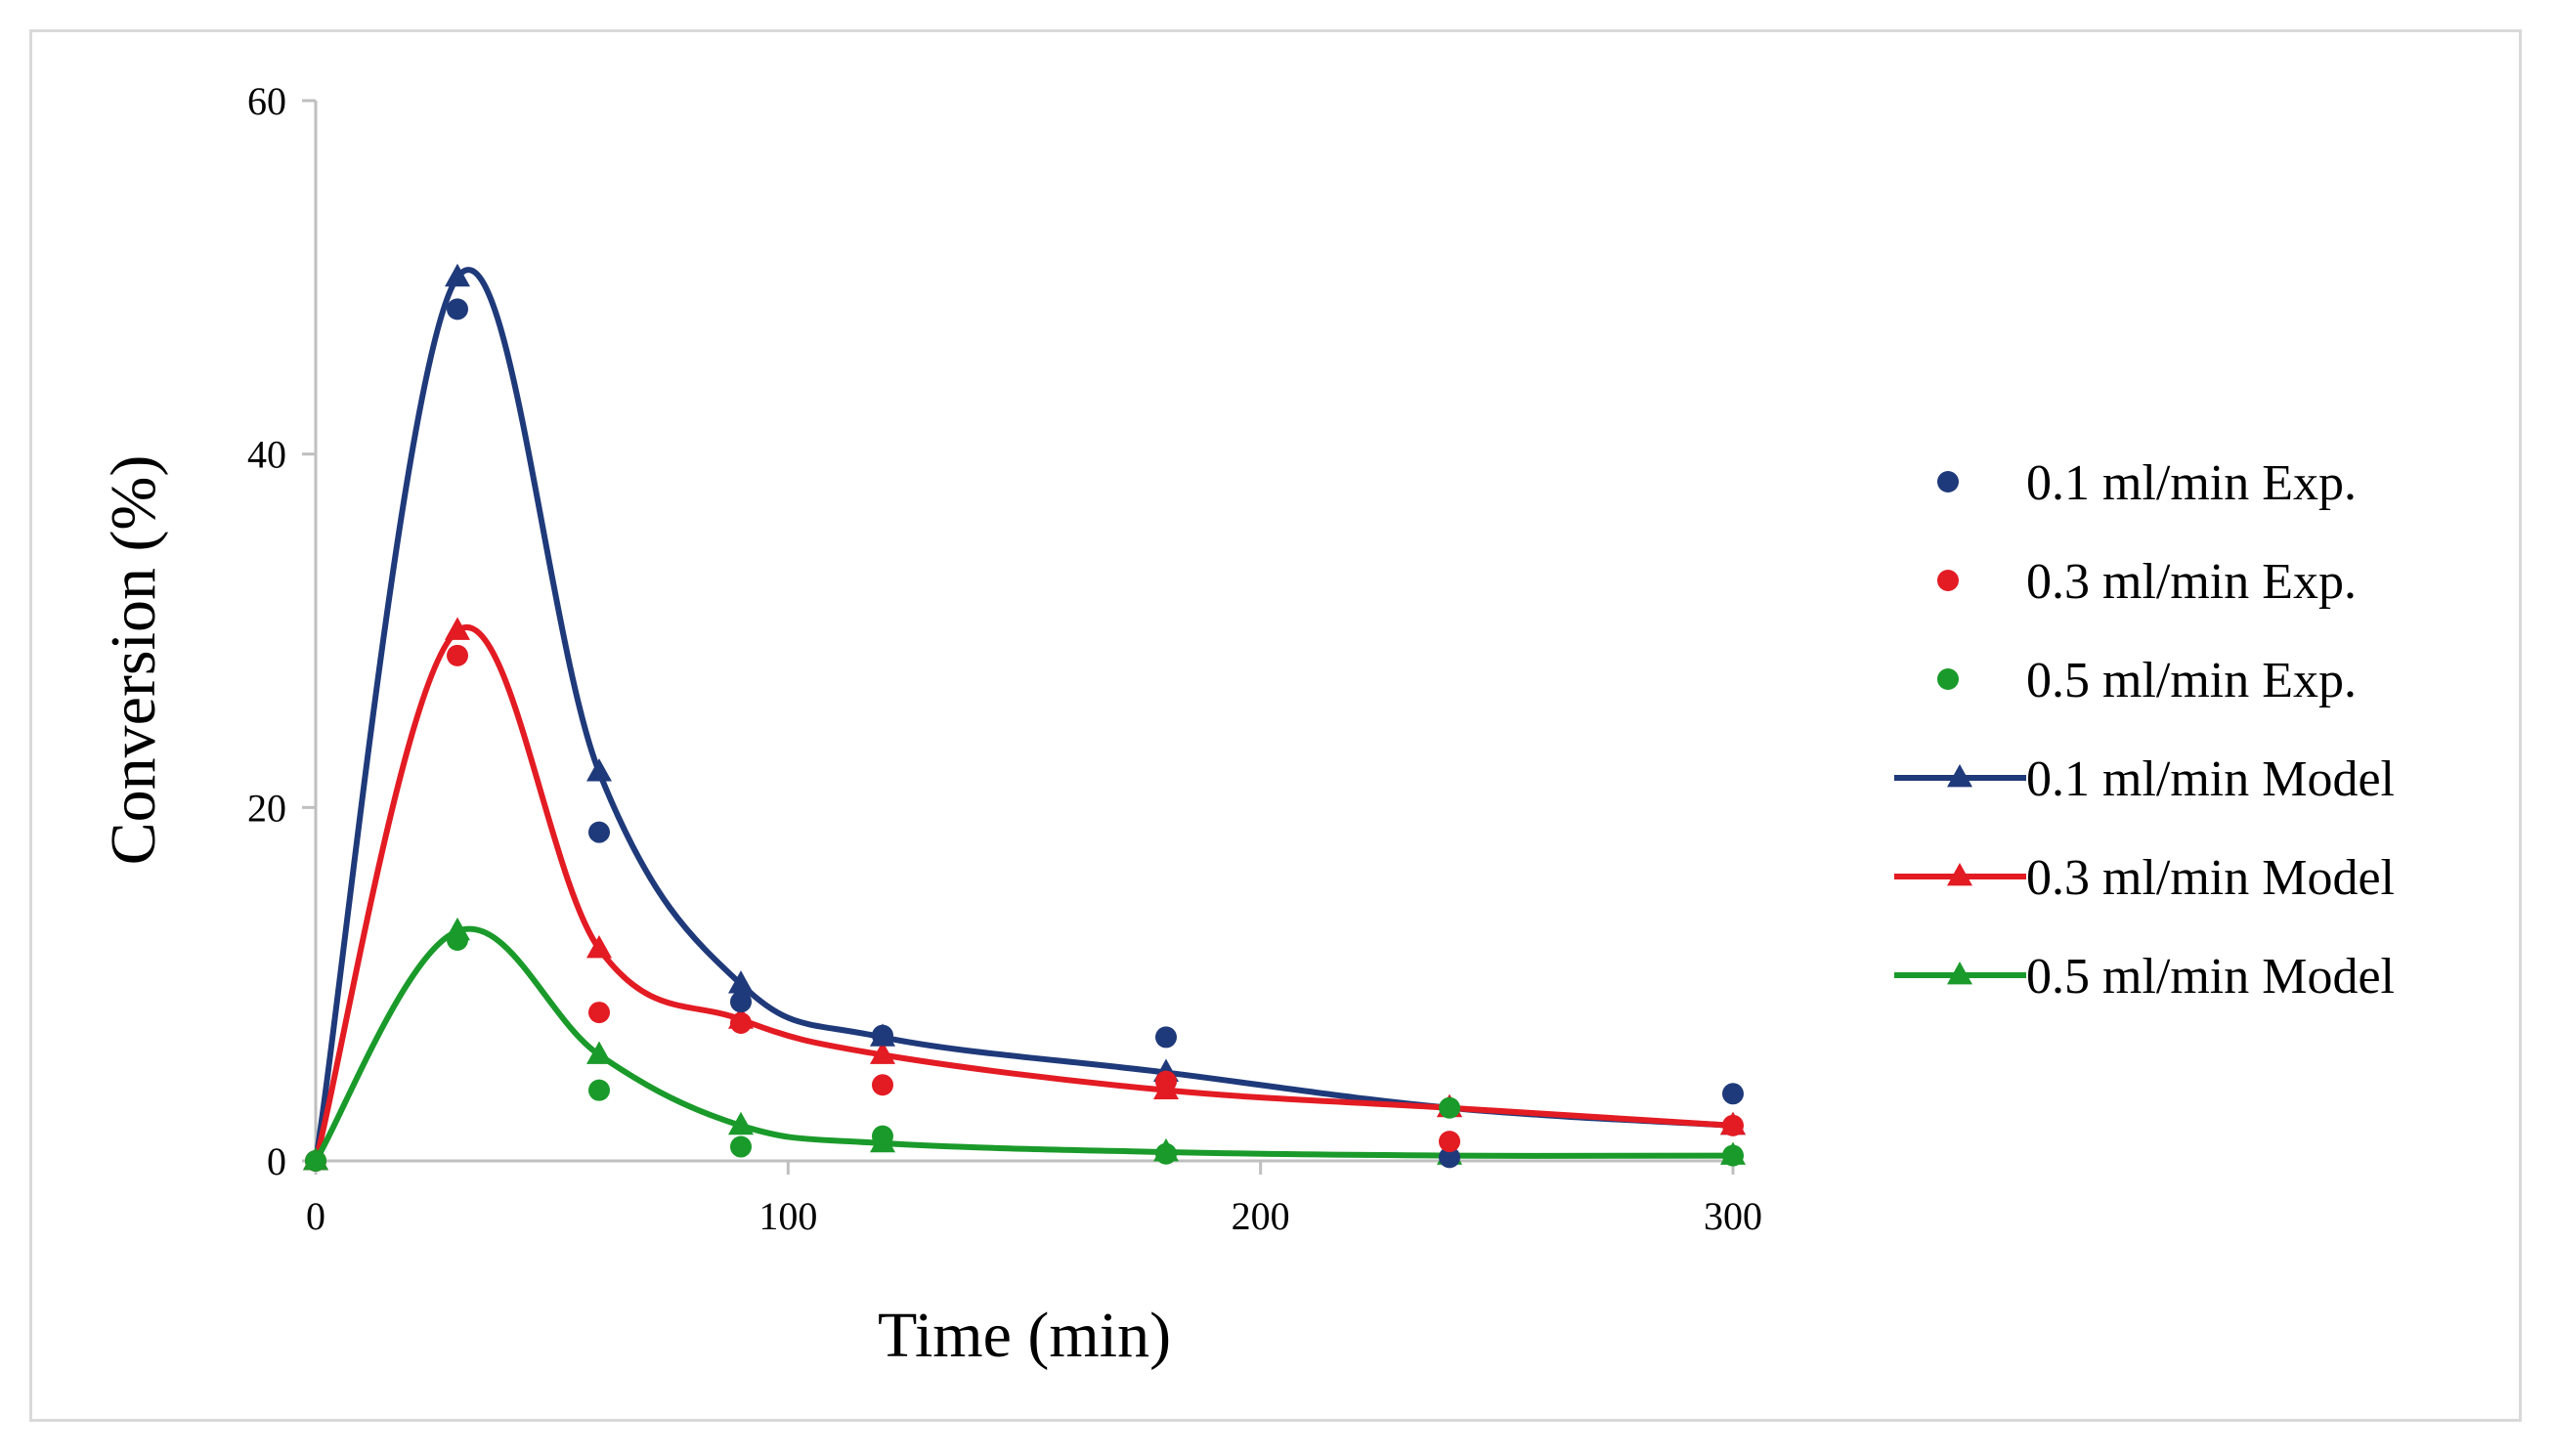  Describe the element at coordinates (1261, 1216) in the screenshot. I see `x-tick-label: 200` at that location.